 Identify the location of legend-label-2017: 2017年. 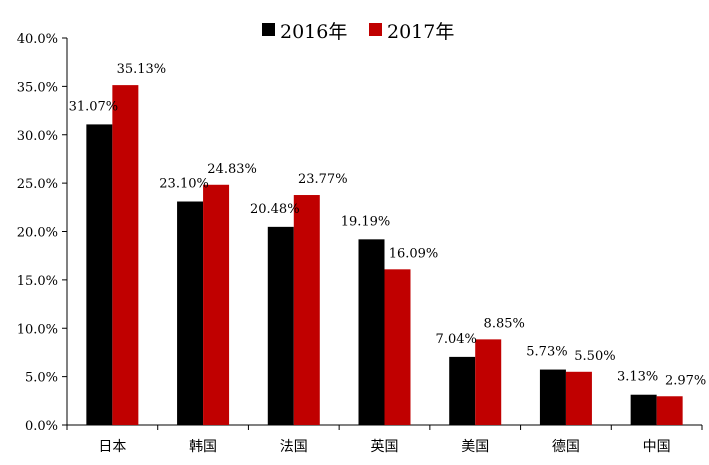
(420, 32).